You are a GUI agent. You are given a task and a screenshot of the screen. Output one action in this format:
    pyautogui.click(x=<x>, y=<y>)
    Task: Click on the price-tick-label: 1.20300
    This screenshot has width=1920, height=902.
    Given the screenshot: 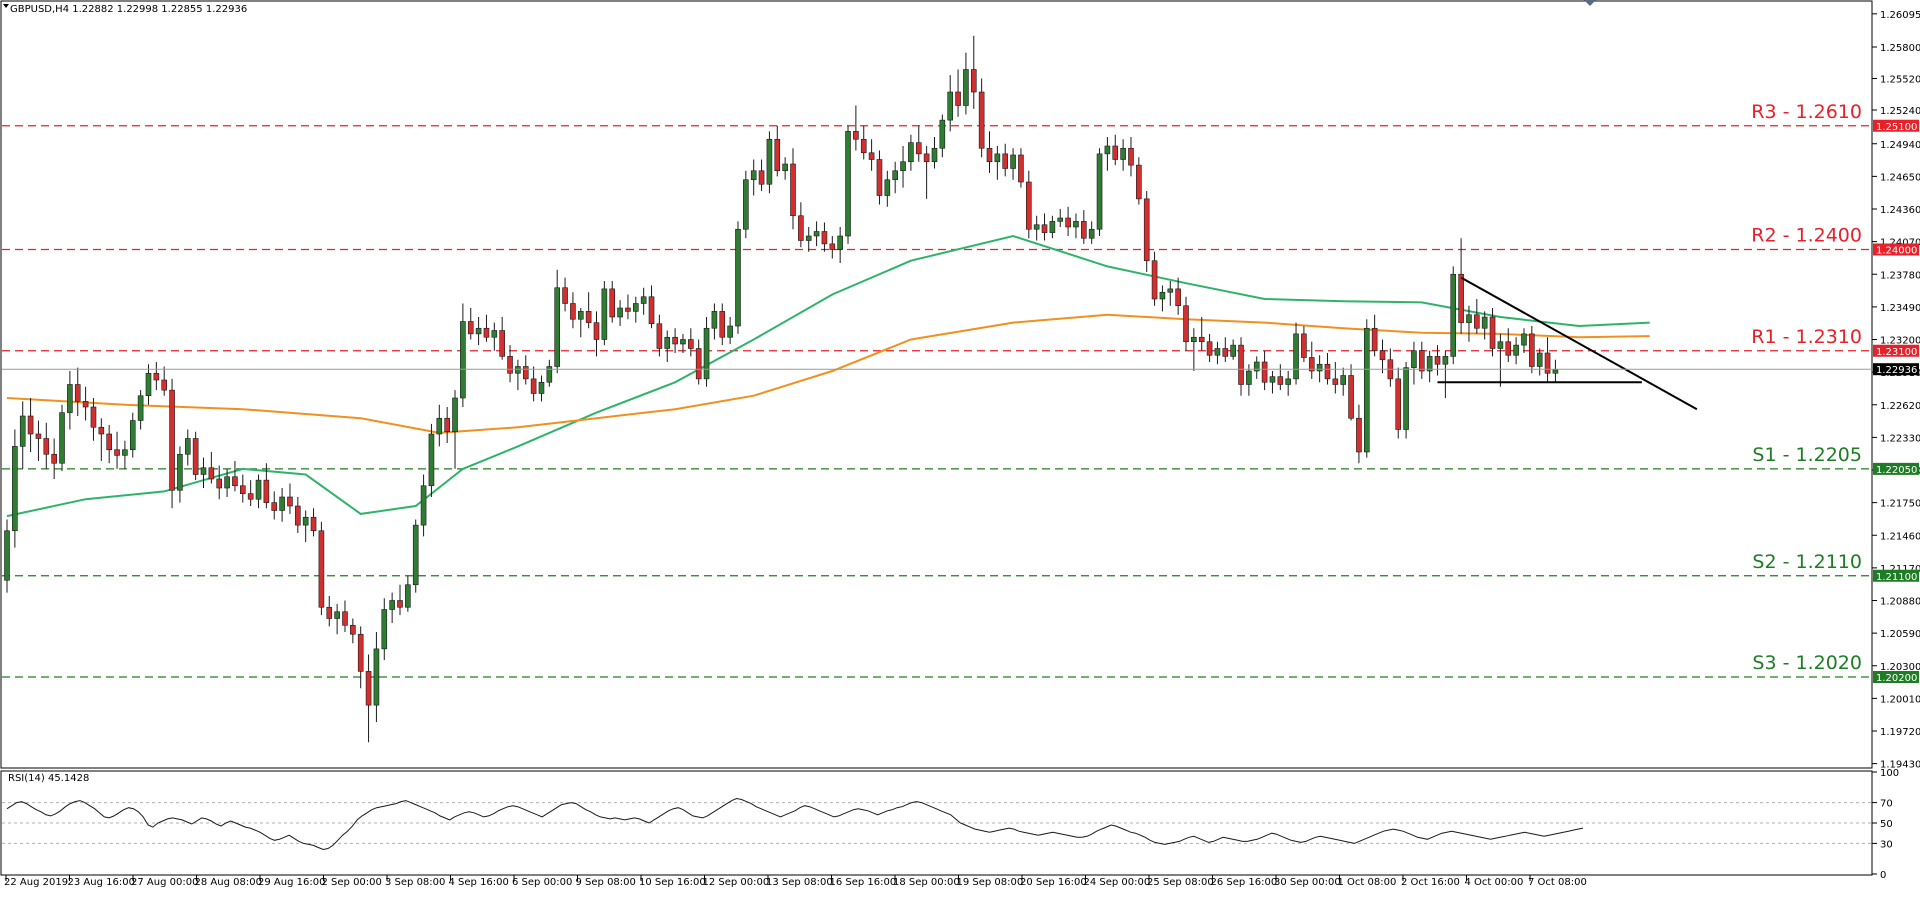 What is the action you would take?
    pyautogui.click(x=1900, y=667)
    